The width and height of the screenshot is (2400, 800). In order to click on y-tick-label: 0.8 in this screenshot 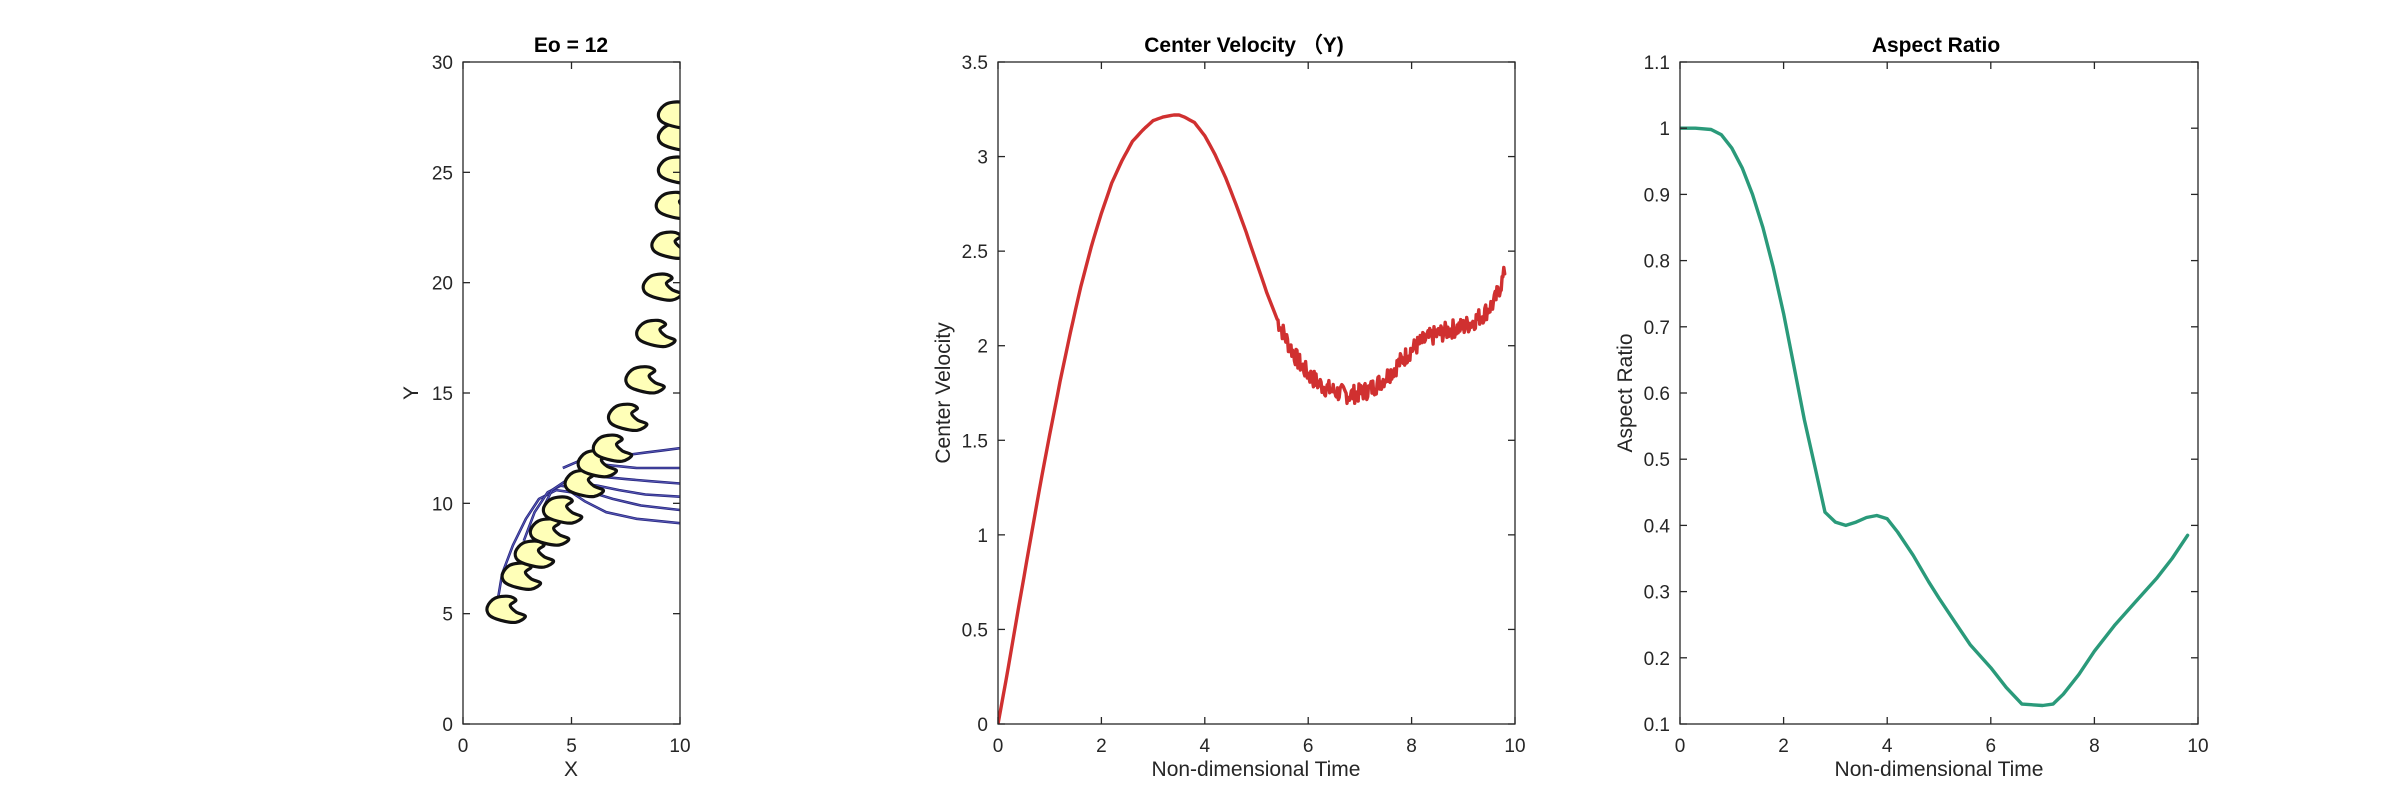, I will do `click(1657, 262)`.